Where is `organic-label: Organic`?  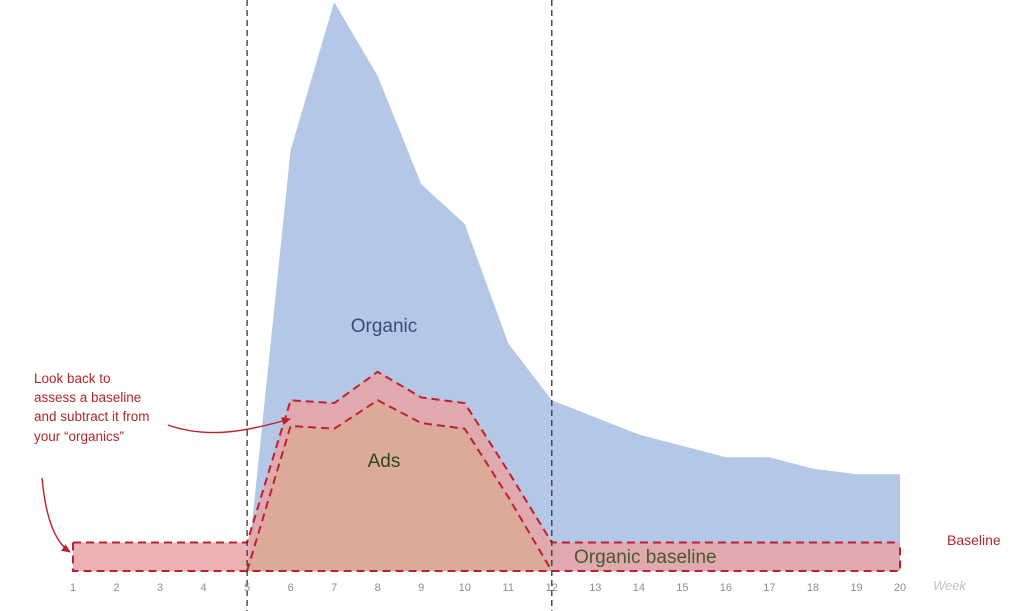 organic-label: Organic is located at coordinates (384, 326).